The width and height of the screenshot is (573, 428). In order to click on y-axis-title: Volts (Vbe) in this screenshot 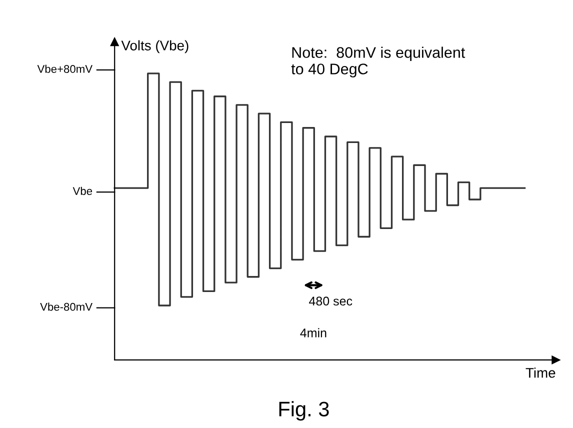, I will do `click(154, 47)`.